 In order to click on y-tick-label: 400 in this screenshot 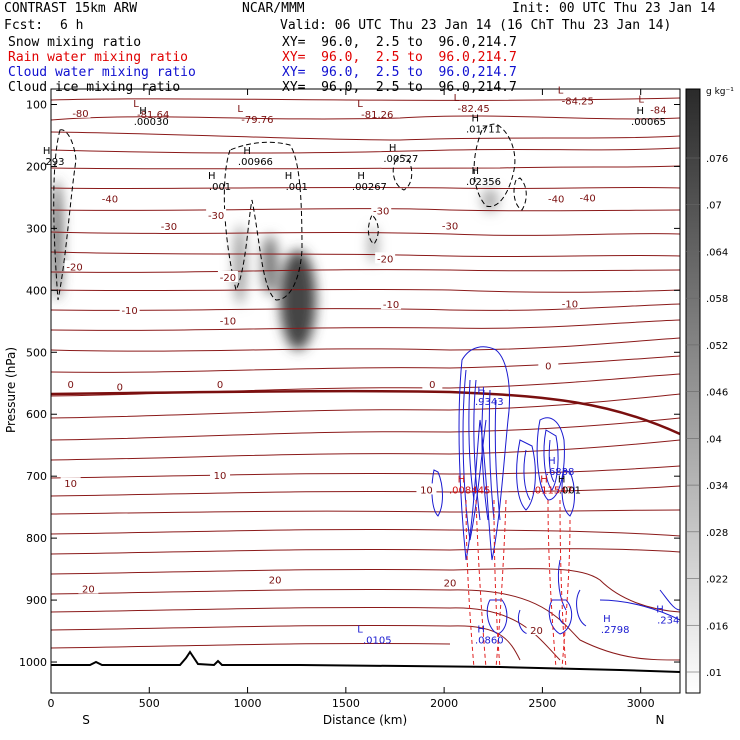, I will do `click(36, 290)`.